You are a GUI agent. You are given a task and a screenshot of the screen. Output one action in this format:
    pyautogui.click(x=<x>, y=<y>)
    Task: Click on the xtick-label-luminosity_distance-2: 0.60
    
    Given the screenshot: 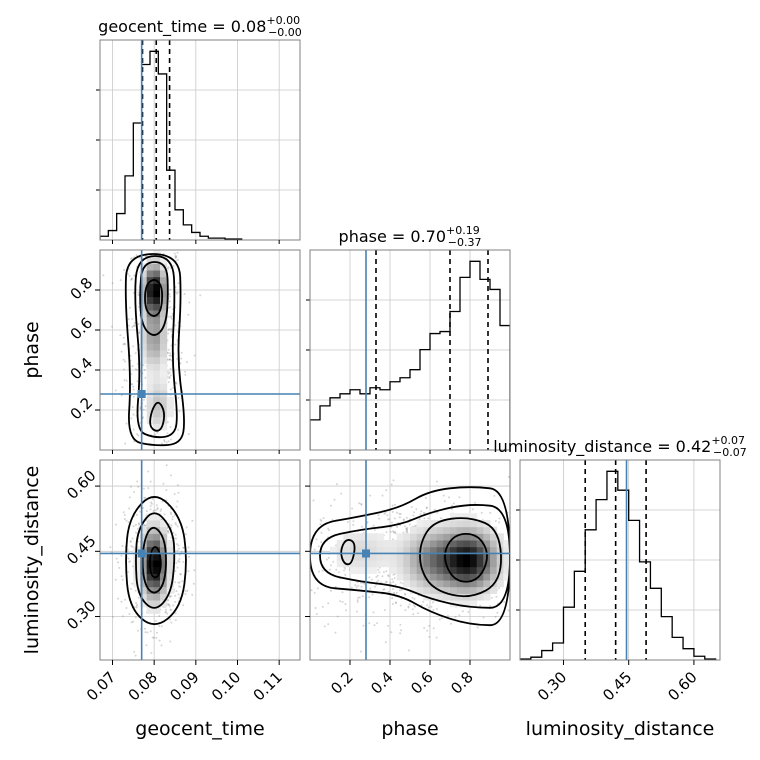 What is the action you would take?
    pyautogui.click(x=682, y=686)
    